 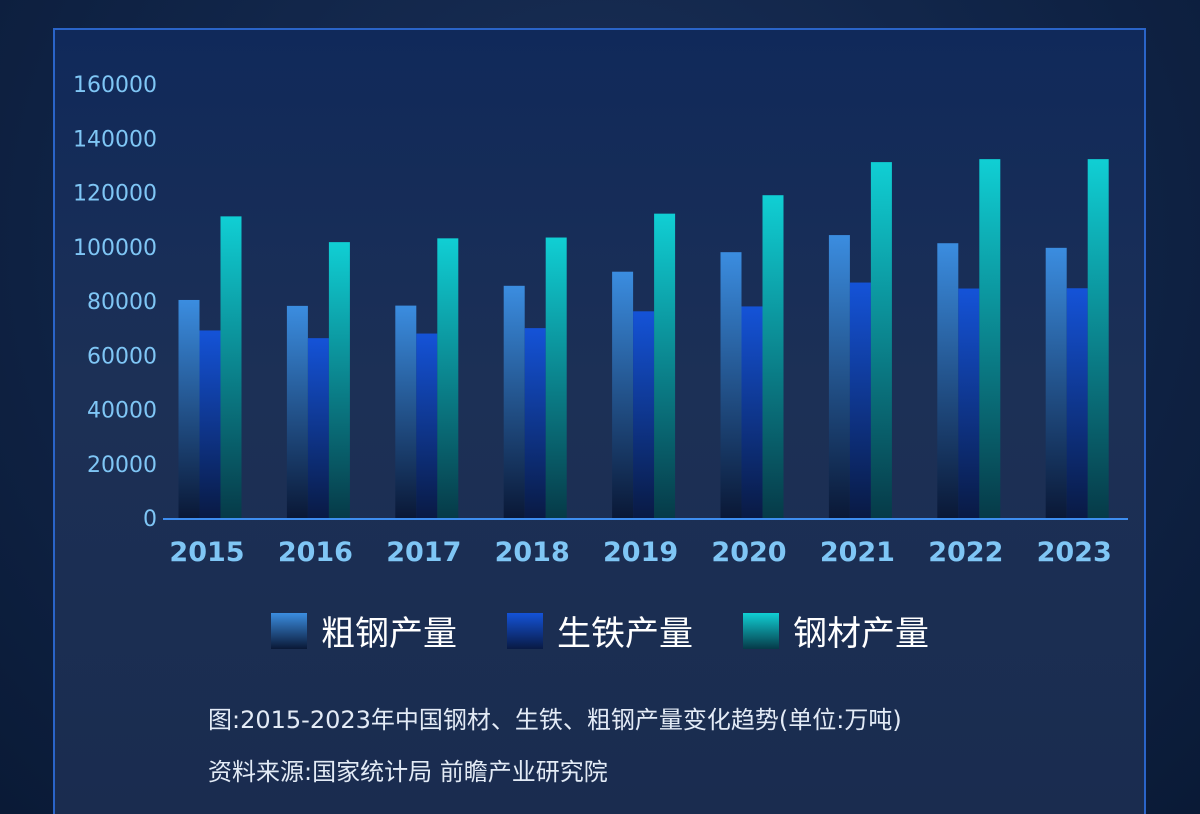 What do you see at coordinates (115, 248) in the screenshot?
I see `y-tick-label: 100000` at bounding box center [115, 248].